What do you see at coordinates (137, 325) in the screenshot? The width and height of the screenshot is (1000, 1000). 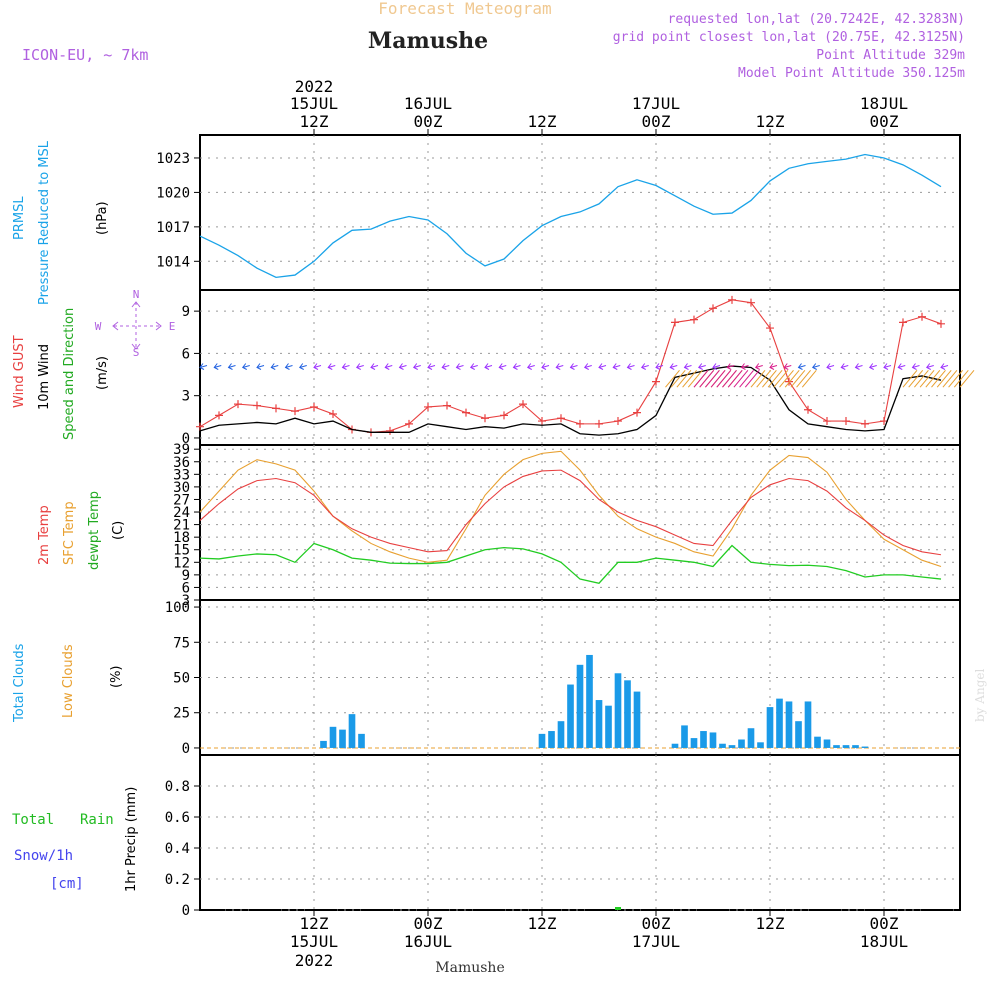 I see `compass-arrows` at bounding box center [137, 325].